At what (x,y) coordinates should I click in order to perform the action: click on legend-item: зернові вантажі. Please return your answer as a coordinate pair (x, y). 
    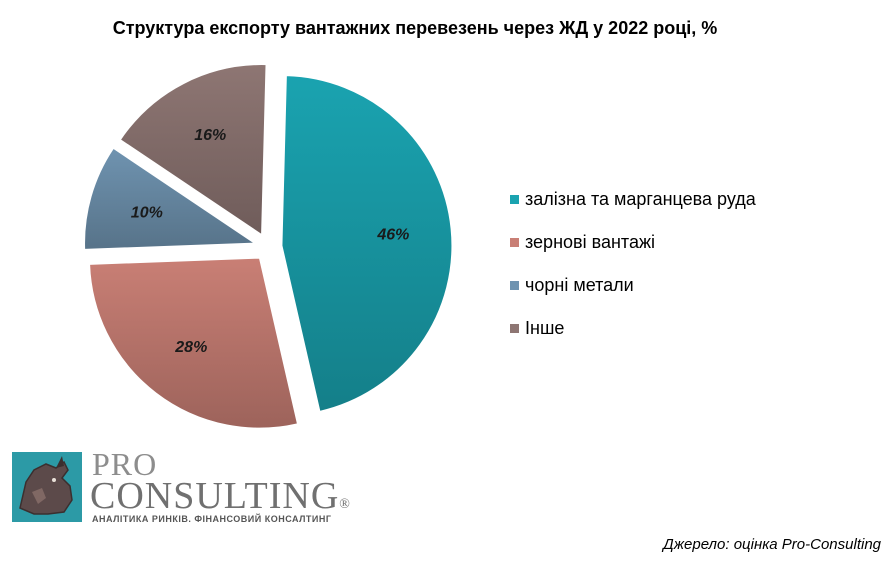
    Looking at the image, I should click on (633, 242).